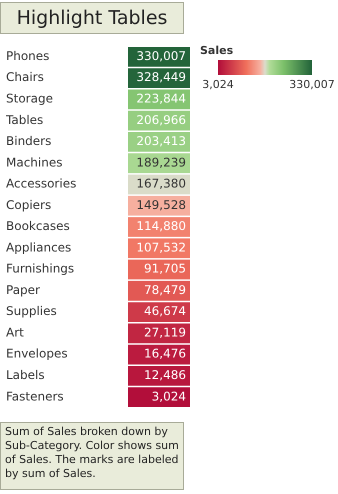 The width and height of the screenshot is (338, 494). What do you see at coordinates (161, 55) in the screenshot?
I see `data-label: 330,007` at bounding box center [161, 55].